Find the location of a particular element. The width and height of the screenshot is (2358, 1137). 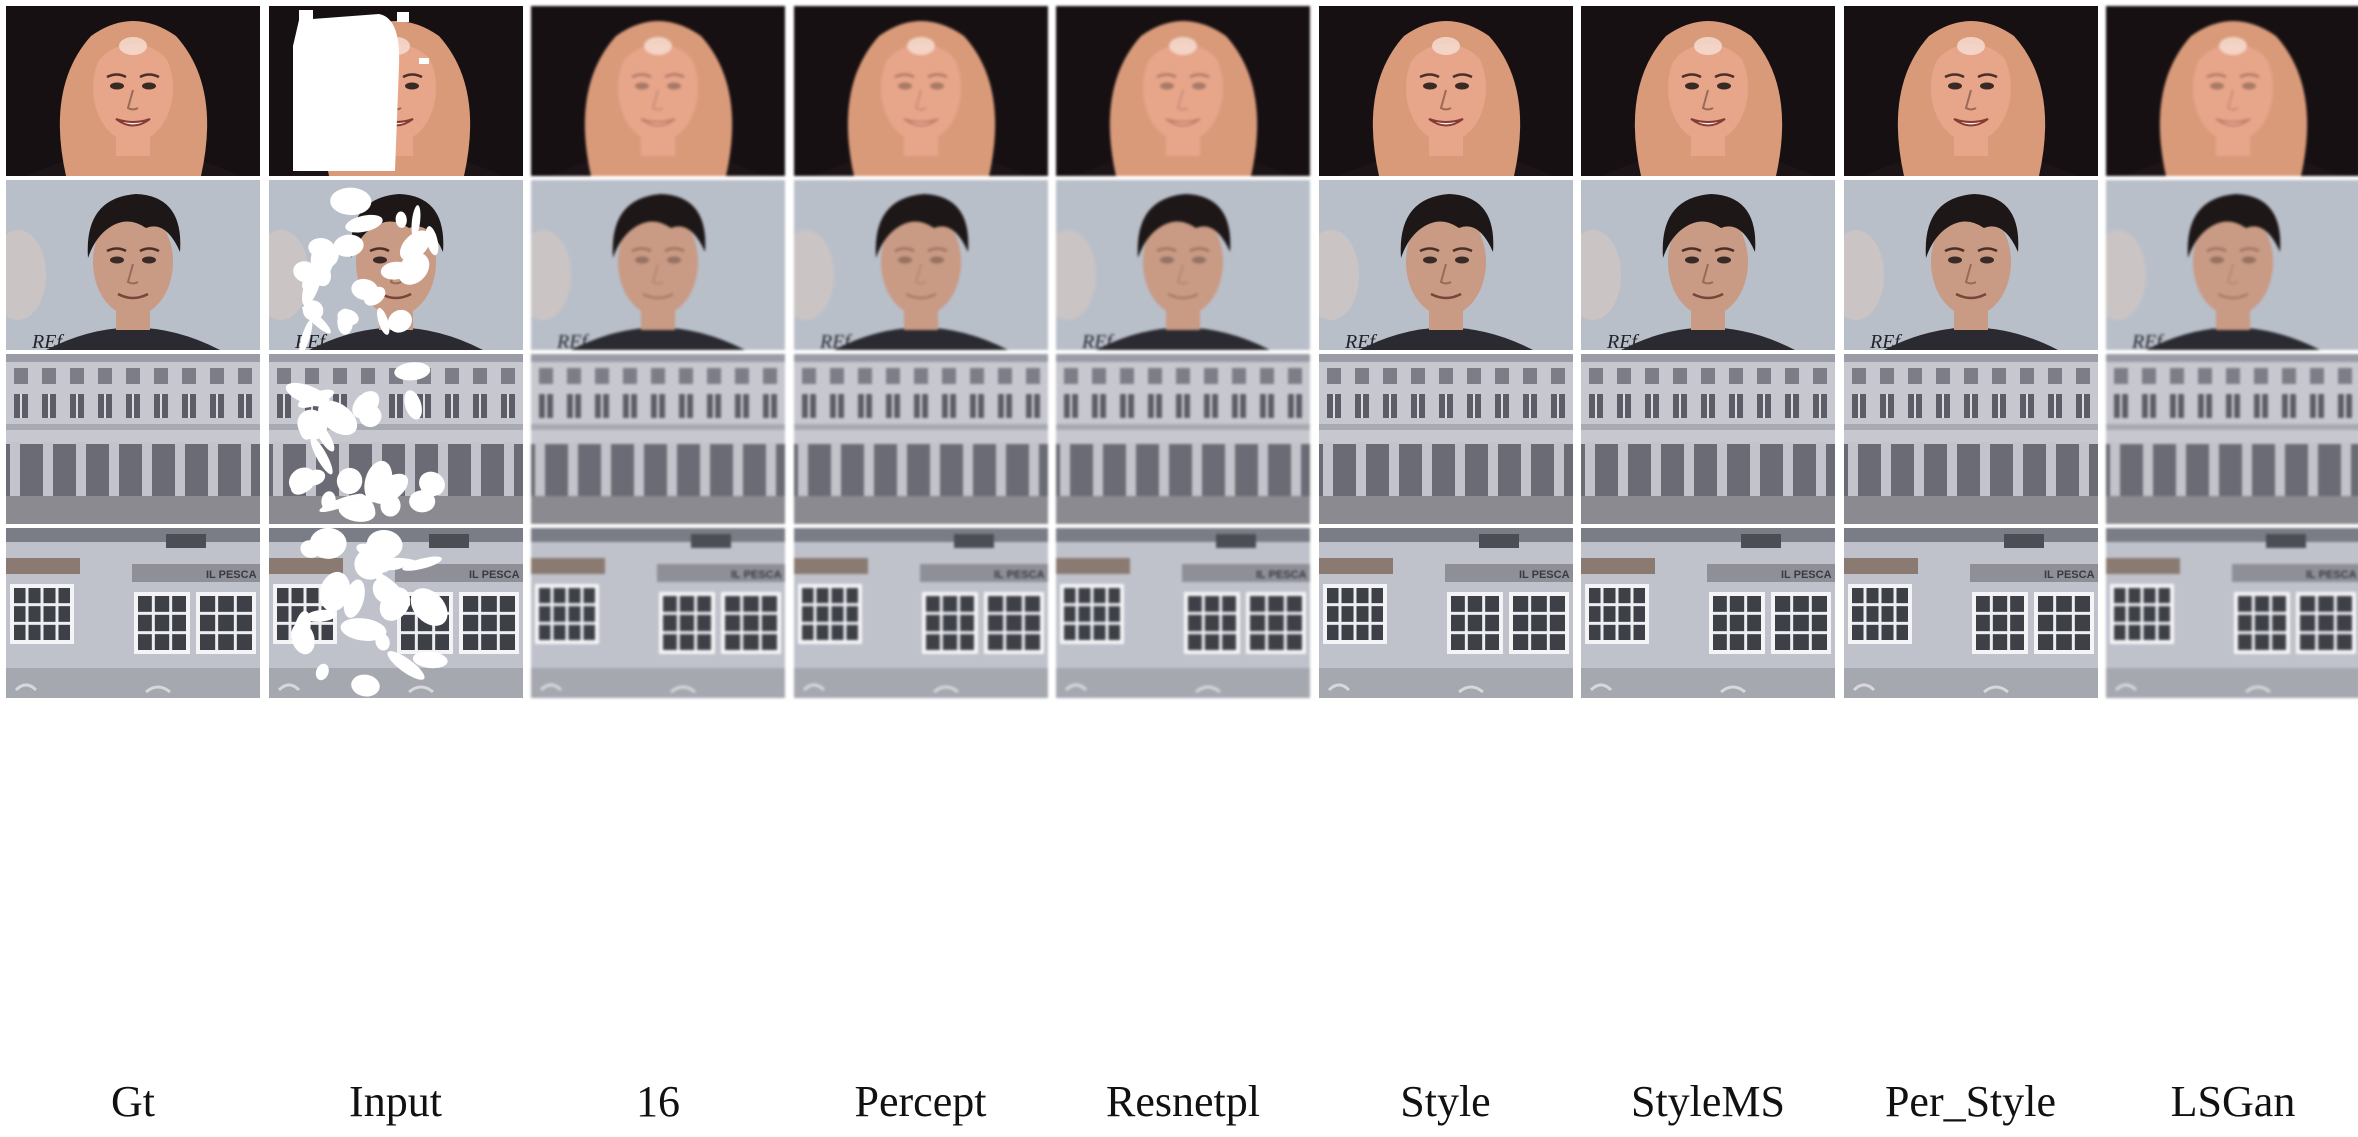

image-cell-building-2-16: IL PESCA is located at coordinates (658, 613).